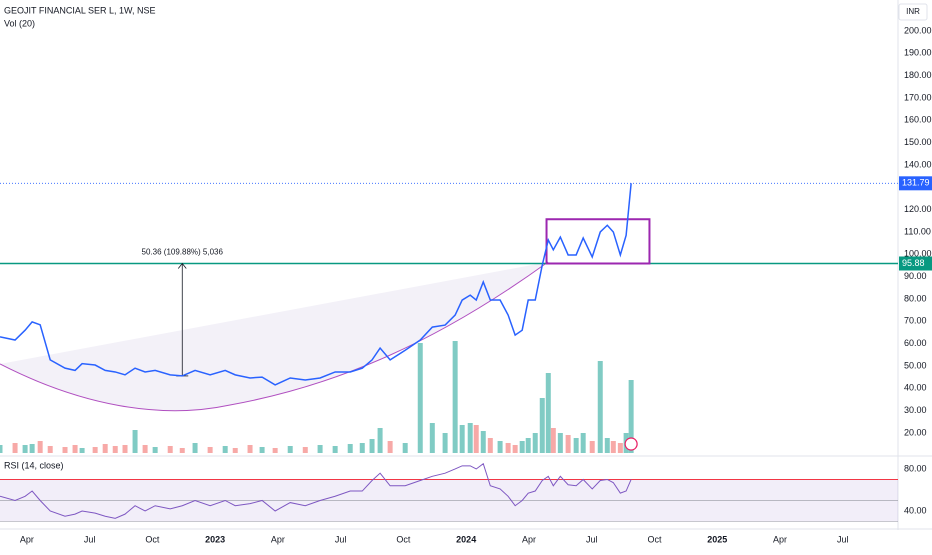  What do you see at coordinates (80, 10) in the screenshot?
I see `chart-title: GEOJIT FINANCIAL SER L, 1W, NSE` at bounding box center [80, 10].